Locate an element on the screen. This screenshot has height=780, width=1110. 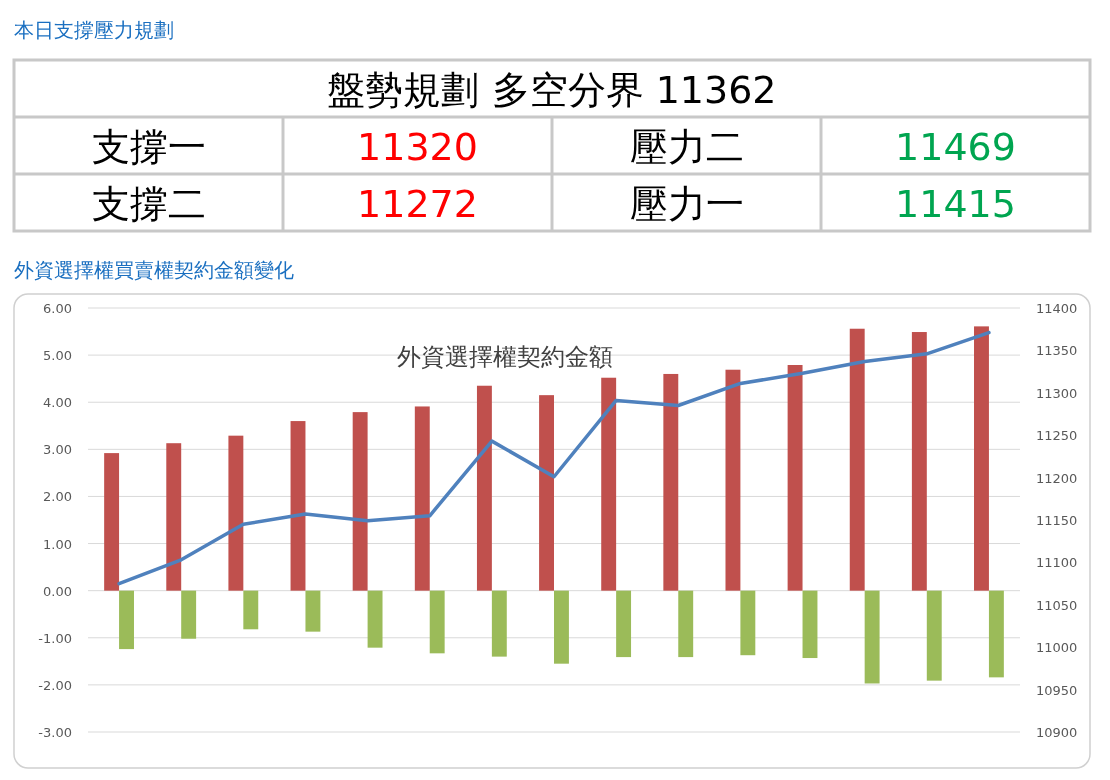
y-tick-label: -3.00 is located at coordinates (55, 732).